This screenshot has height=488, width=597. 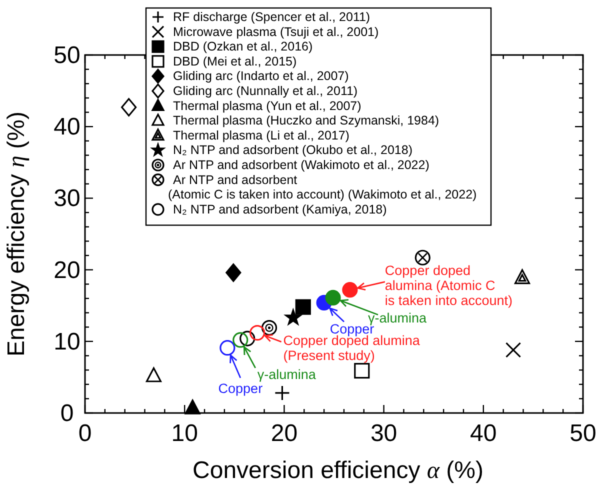 I want to click on legend-label: DBD (Mei et al., 2015), so click(x=235, y=61).